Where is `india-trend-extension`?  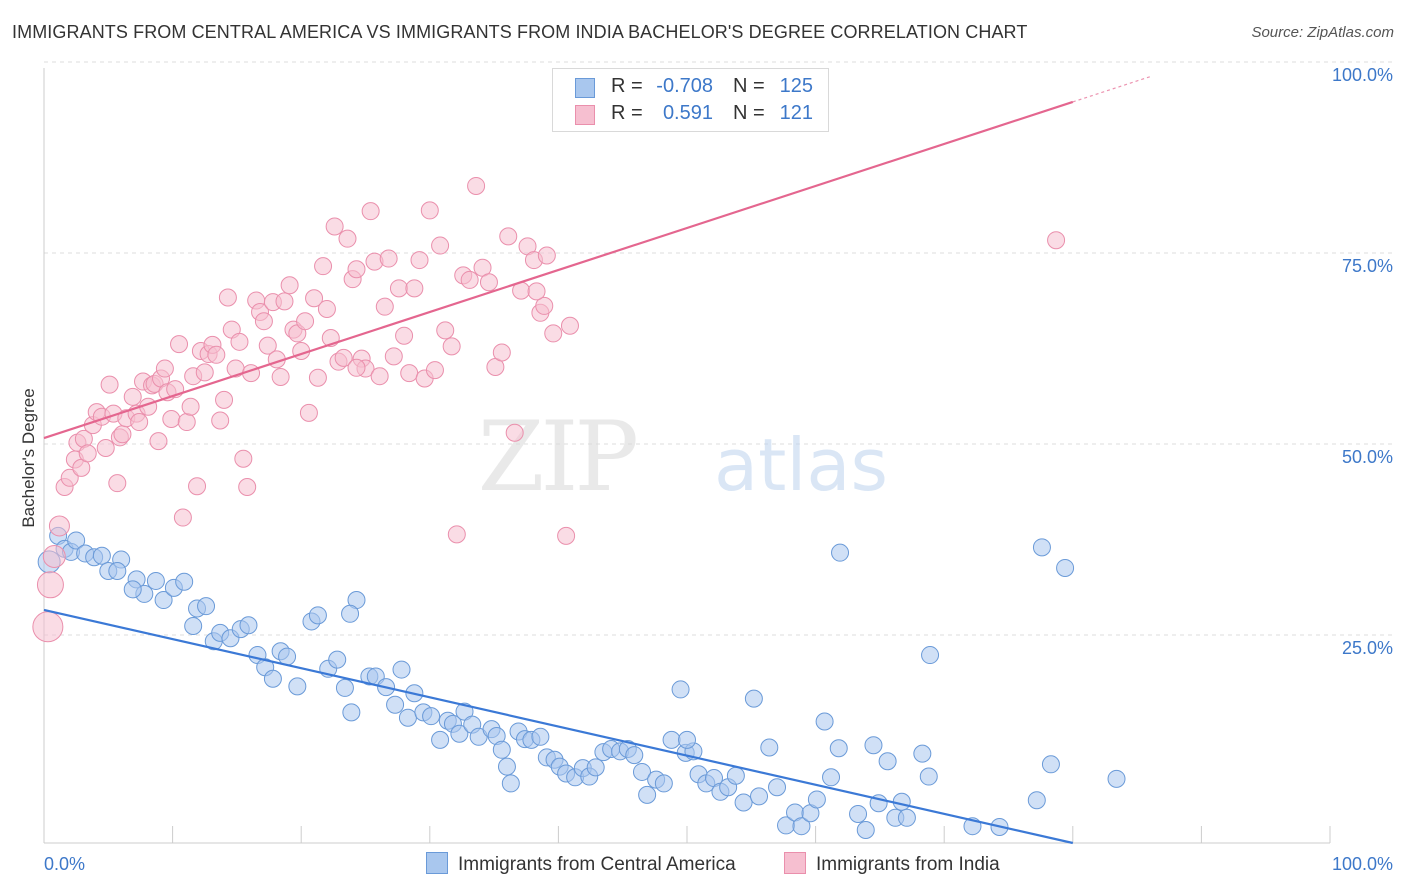
india-trend-extension is located at coordinates (1111, 89).